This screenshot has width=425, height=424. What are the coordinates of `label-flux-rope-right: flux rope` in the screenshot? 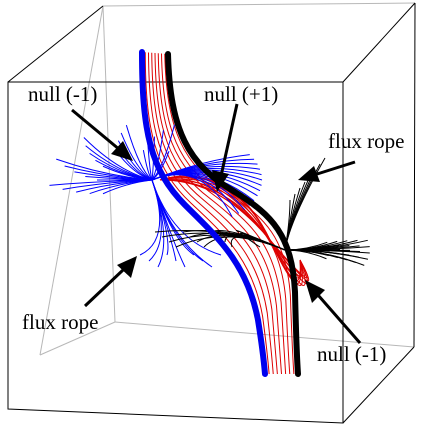 It's located at (366, 141).